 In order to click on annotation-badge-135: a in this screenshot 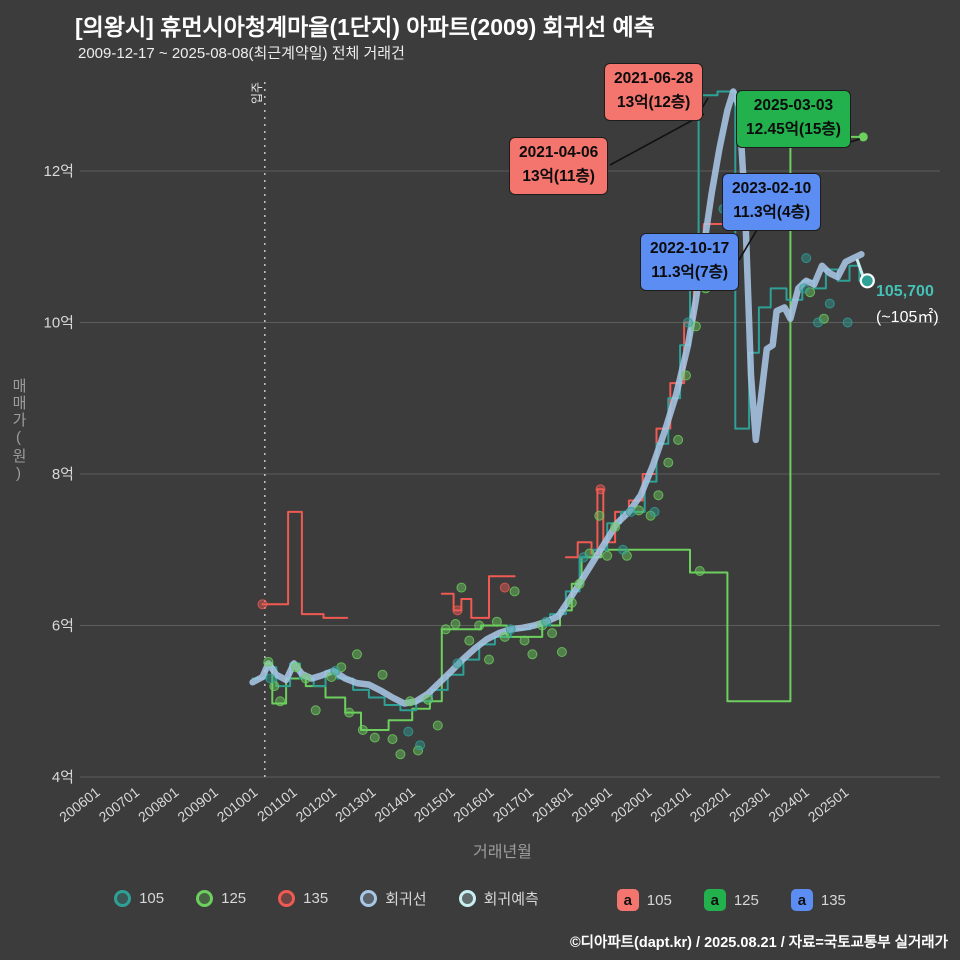, I will do `click(801, 900)`.